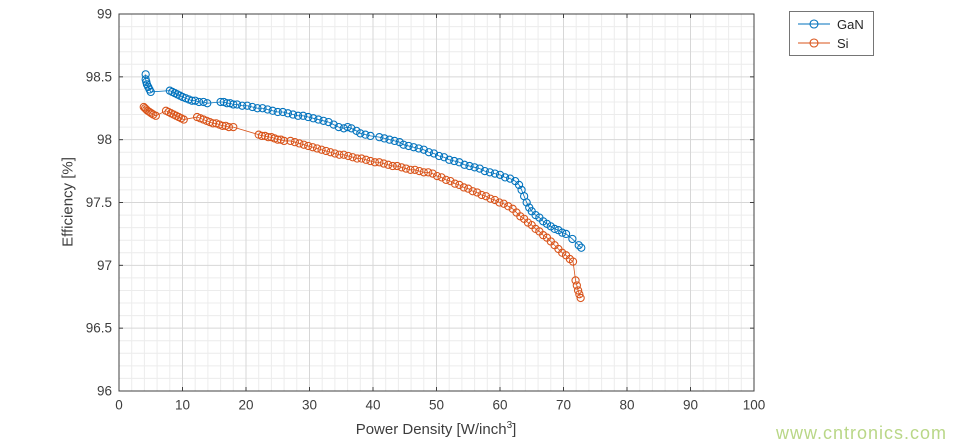  Describe the element at coordinates (850, 24) in the screenshot. I see `legend-label-gan: GaN` at that location.